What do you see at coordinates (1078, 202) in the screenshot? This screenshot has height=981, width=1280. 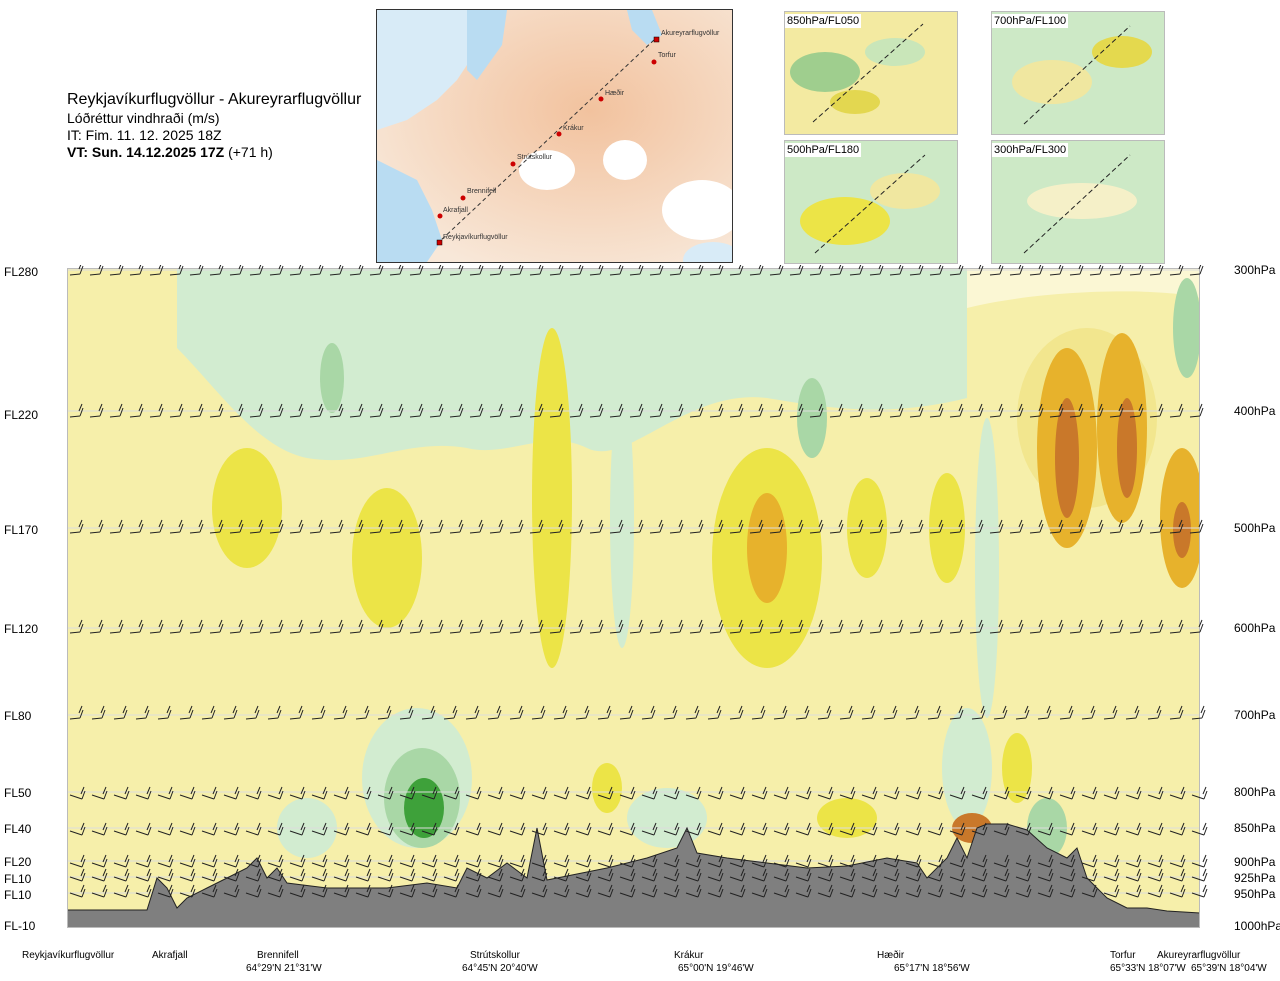 I see `thumbnail-300hpa: 300hPa/FL300` at bounding box center [1078, 202].